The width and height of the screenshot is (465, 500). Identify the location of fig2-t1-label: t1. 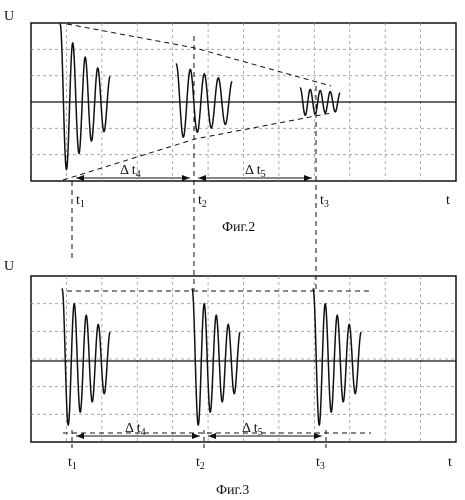
(80, 201).